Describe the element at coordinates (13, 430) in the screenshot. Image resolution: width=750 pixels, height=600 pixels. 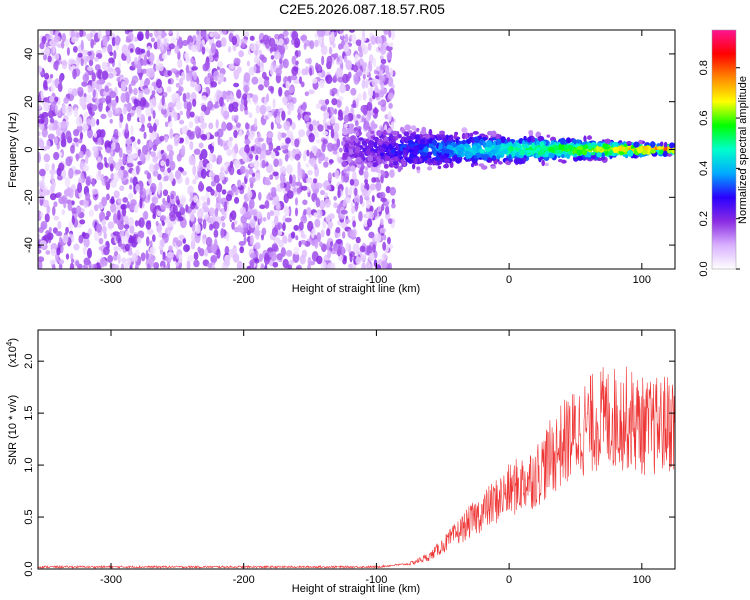
I see `snr-ylabel: SNR (10 * v/v)` at that location.